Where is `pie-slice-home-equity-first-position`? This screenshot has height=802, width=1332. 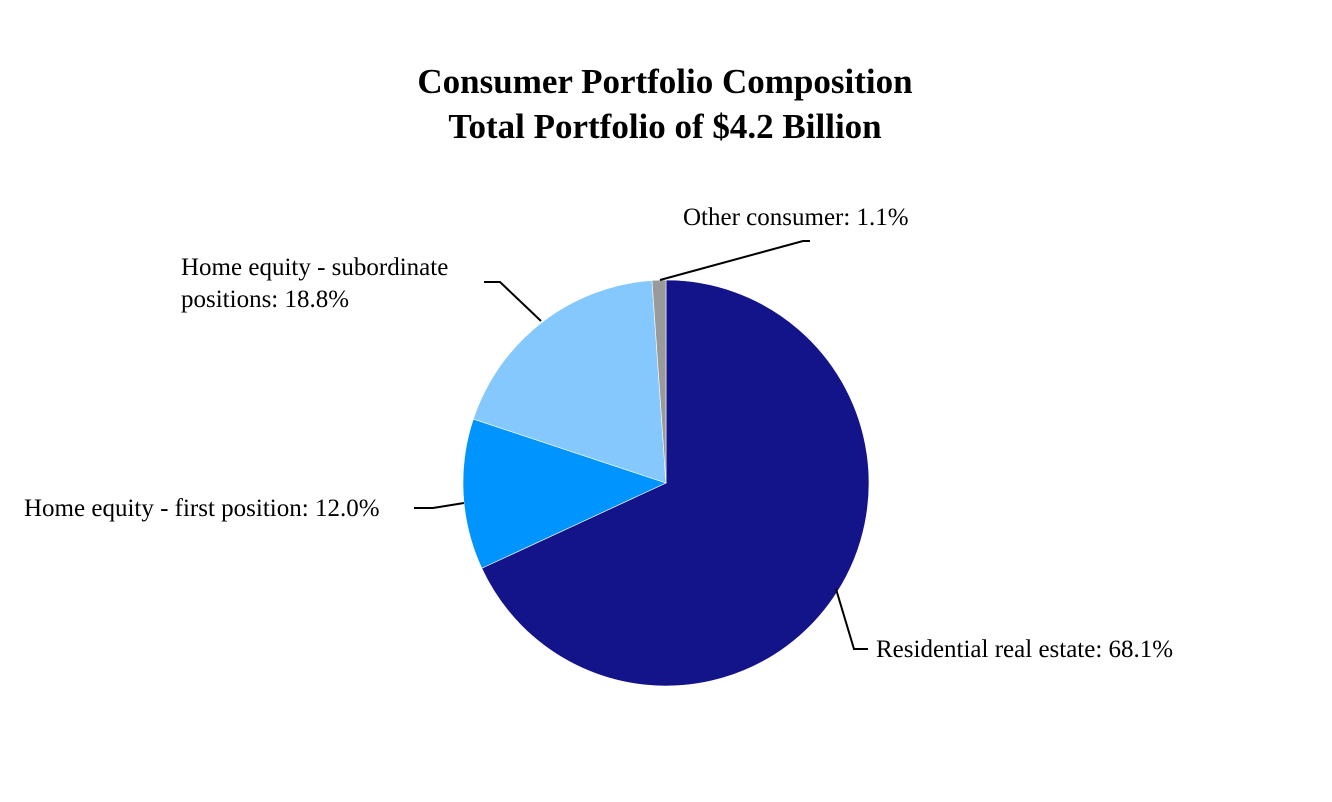
pie-slice-home-equity-first-position is located at coordinates (564, 493).